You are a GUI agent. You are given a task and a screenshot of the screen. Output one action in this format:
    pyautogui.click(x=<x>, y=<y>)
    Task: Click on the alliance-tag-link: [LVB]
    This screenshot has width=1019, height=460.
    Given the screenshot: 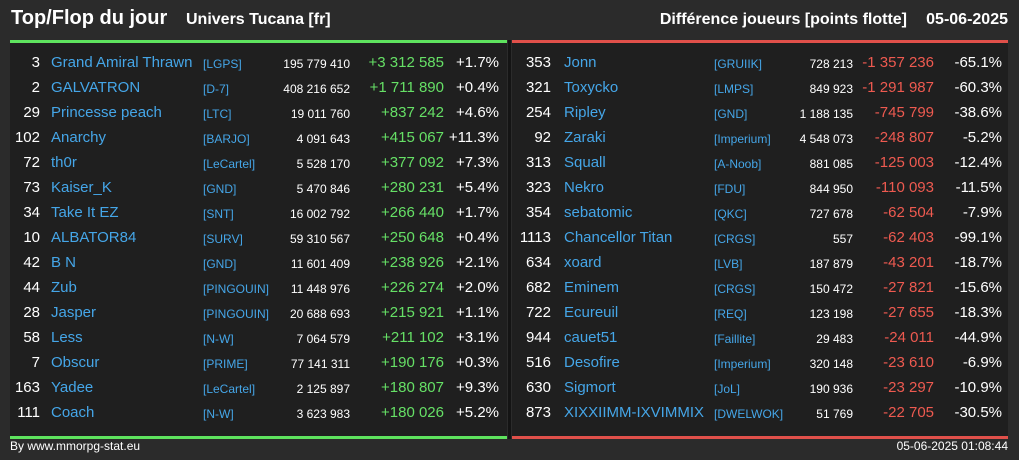 What is the action you would take?
    pyautogui.click(x=728, y=264)
    